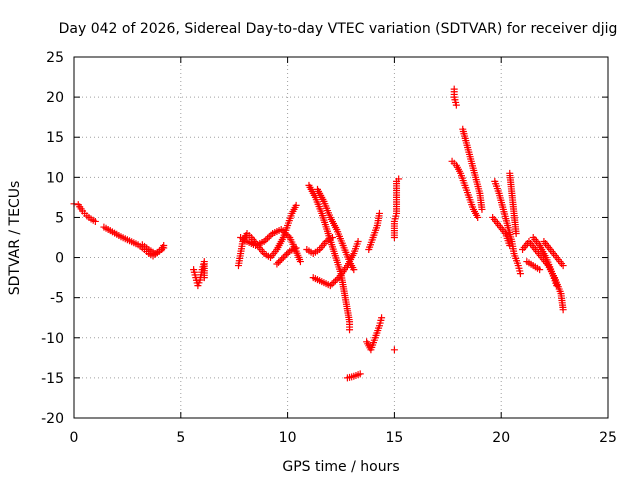 This screenshot has width=640, height=480. What do you see at coordinates (57, 299) in the screenshot?
I see `y-tick-label: -5` at bounding box center [57, 299].